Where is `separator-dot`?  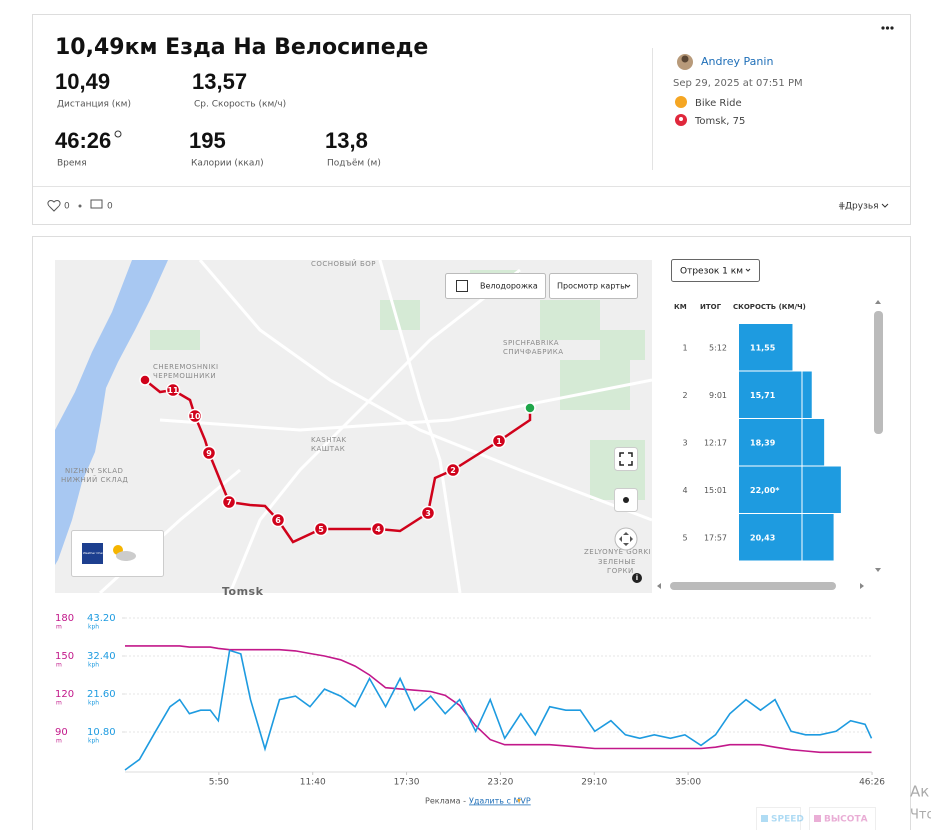 separator-dot is located at coordinates (80, 206).